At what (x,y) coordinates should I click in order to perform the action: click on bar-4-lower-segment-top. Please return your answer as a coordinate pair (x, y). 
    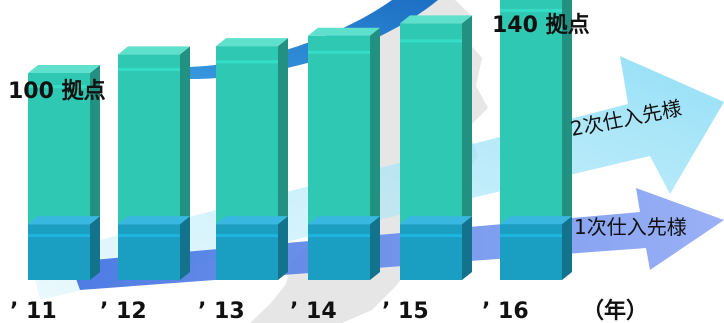
    Looking at the image, I should click on (344, 220).